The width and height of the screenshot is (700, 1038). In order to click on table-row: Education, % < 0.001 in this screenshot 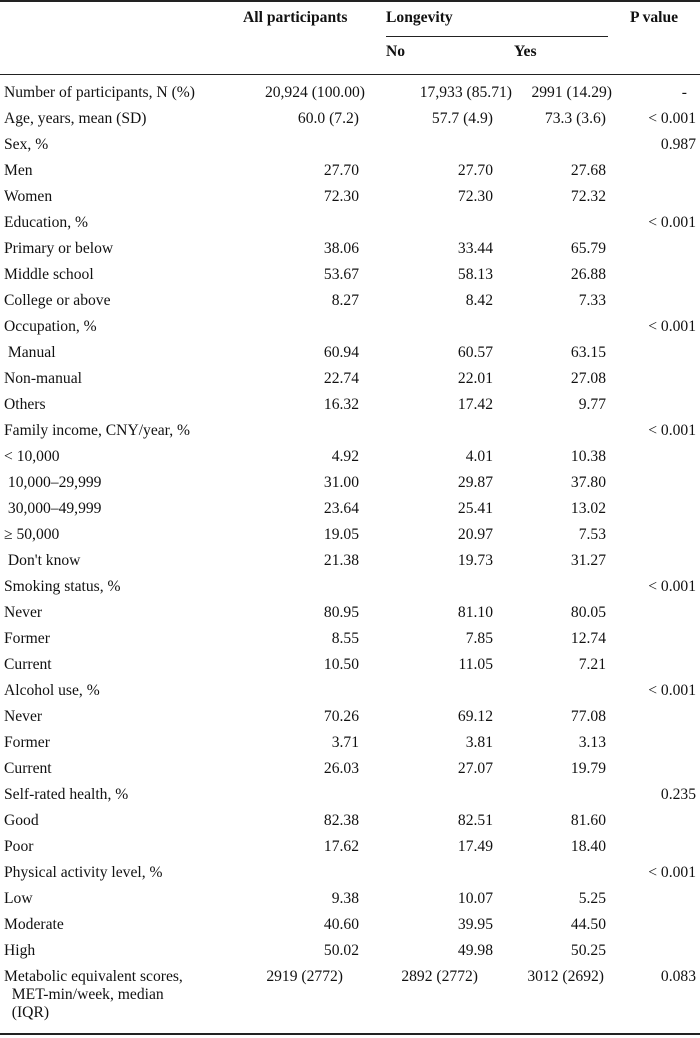, I will do `click(350, 224)`.